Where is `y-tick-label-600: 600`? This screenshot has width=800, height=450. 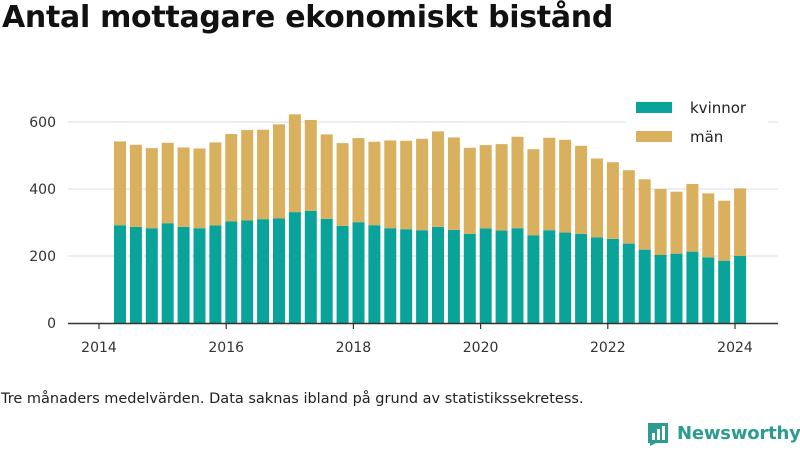 y-tick-label-600: 600 is located at coordinates (42, 123).